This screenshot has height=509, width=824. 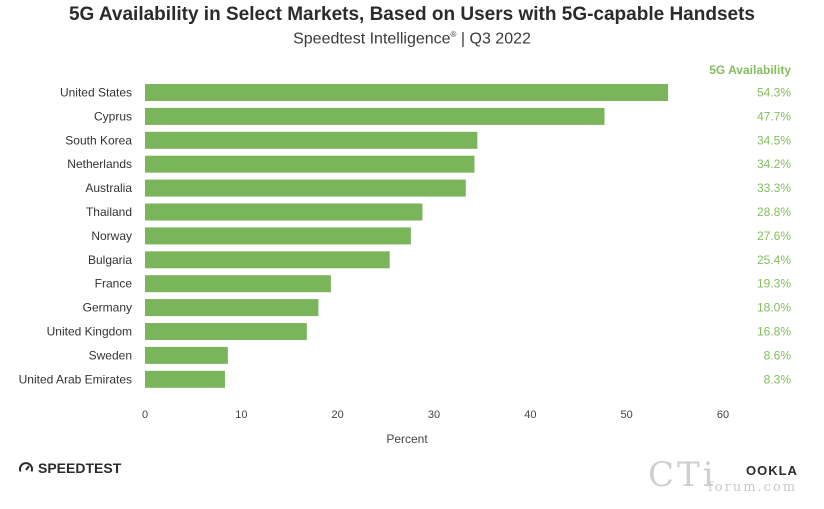 What do you see at coordinates (774, 188) in the screenshot?
I see `data-label: 33.3%` at bounding box center [774, 188].